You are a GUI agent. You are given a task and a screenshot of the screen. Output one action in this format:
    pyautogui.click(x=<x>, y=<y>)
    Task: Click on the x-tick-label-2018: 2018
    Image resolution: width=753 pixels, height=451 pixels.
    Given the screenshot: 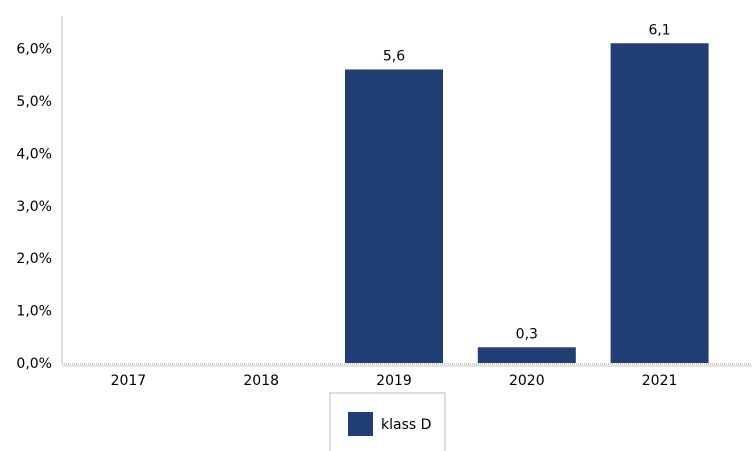 What is the action you would take?
    pyautogui.click(x=261, y=381)
    